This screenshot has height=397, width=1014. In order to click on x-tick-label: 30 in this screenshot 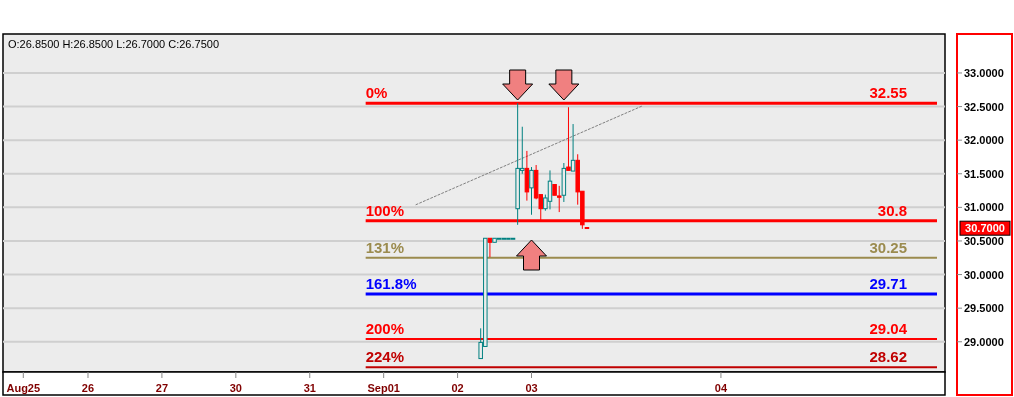, I will do `click(235, 388)`.